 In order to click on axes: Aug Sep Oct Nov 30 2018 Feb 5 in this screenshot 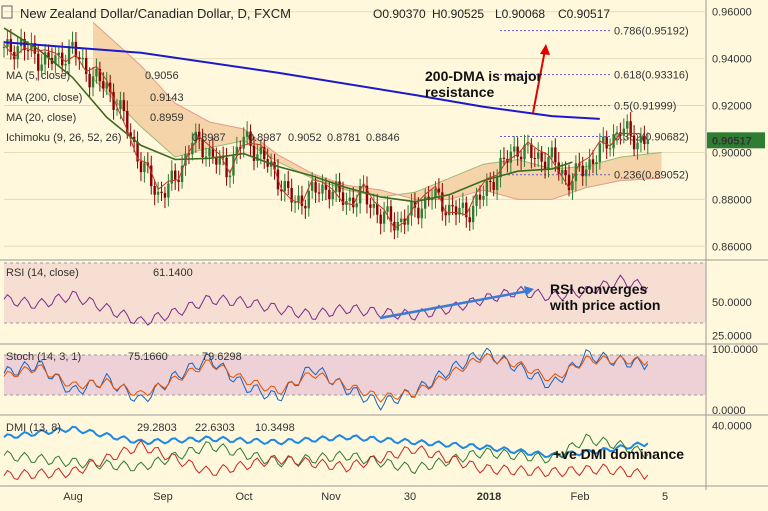, I will do `click(365, 497)`.